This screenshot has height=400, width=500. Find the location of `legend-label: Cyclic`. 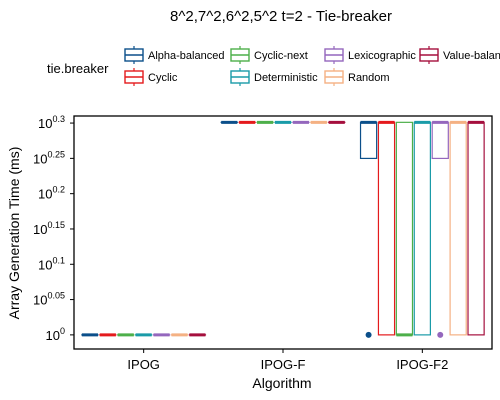

legend-label: Cyclic is located at coordinates (163, 78).